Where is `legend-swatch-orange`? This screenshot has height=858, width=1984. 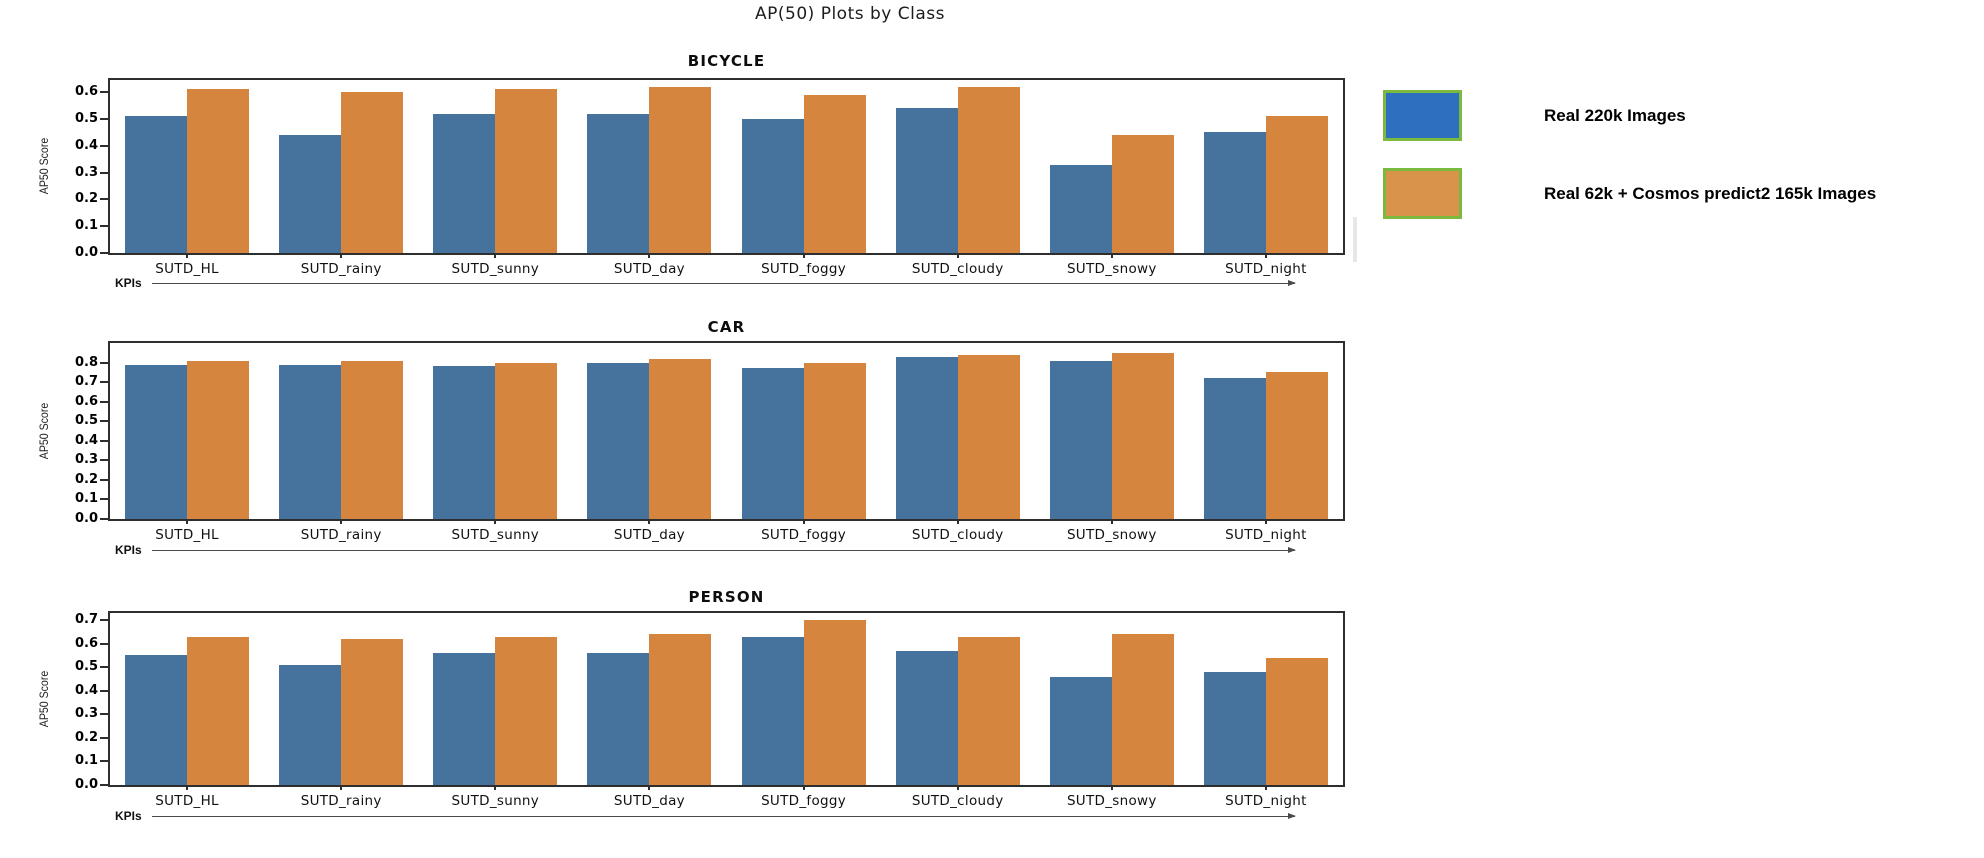 legend-swatch-orange is located at coordinates (1422, 193).